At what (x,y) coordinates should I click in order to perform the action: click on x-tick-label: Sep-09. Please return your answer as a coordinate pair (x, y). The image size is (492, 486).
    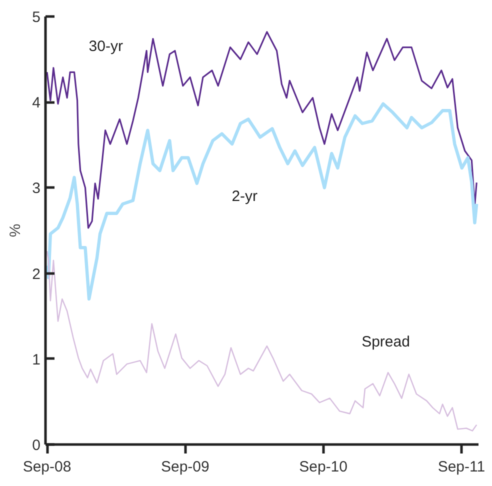
    Looking at the image, I should click on (185, 467).